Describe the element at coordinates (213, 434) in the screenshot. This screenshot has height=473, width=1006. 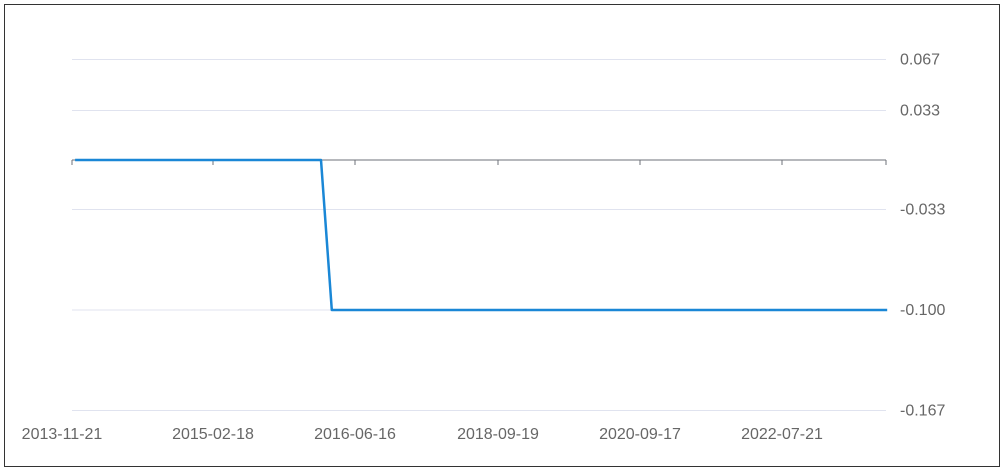
I see `x-tick-label: 2015-02-18` at that location.